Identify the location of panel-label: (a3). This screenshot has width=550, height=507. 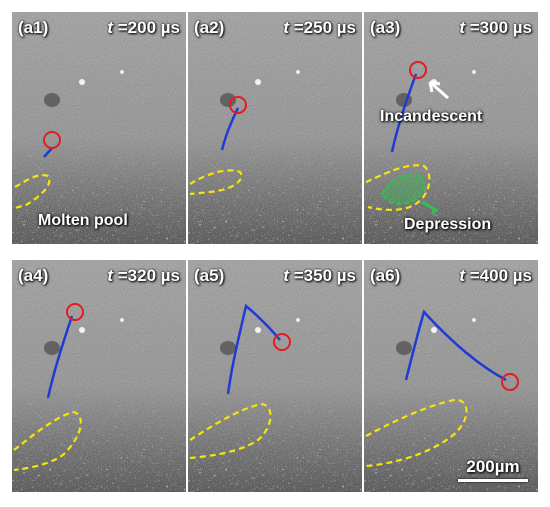
(385, 27).